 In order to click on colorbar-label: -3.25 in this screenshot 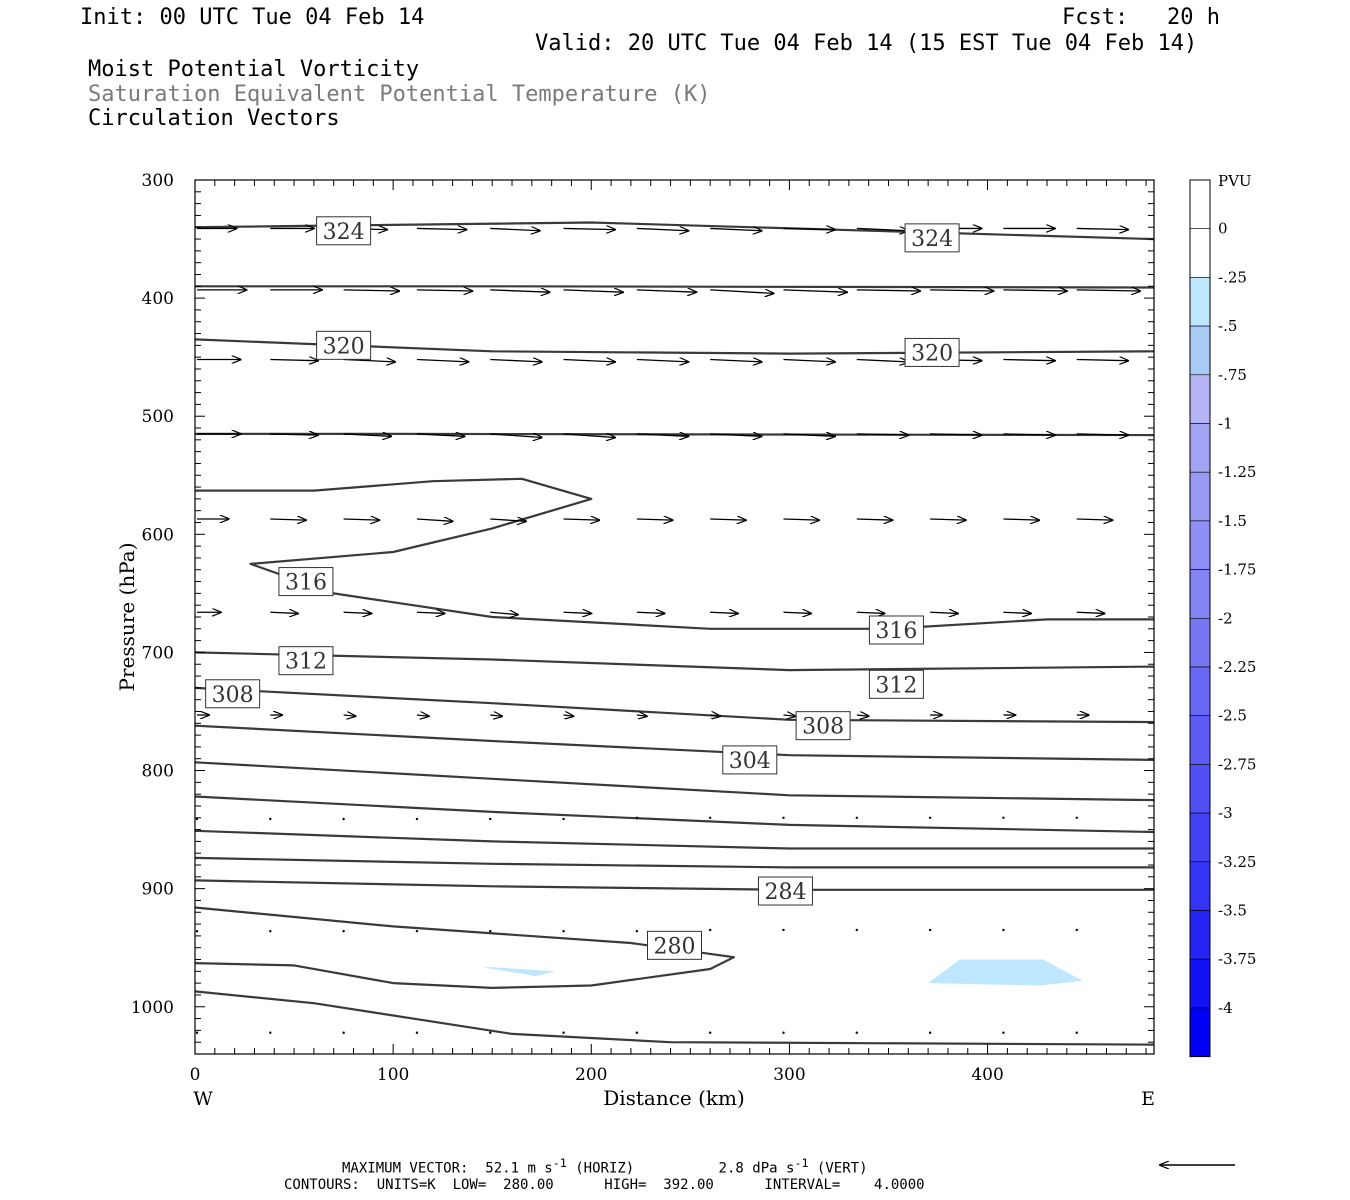, I will do `click(1237, 862)`.